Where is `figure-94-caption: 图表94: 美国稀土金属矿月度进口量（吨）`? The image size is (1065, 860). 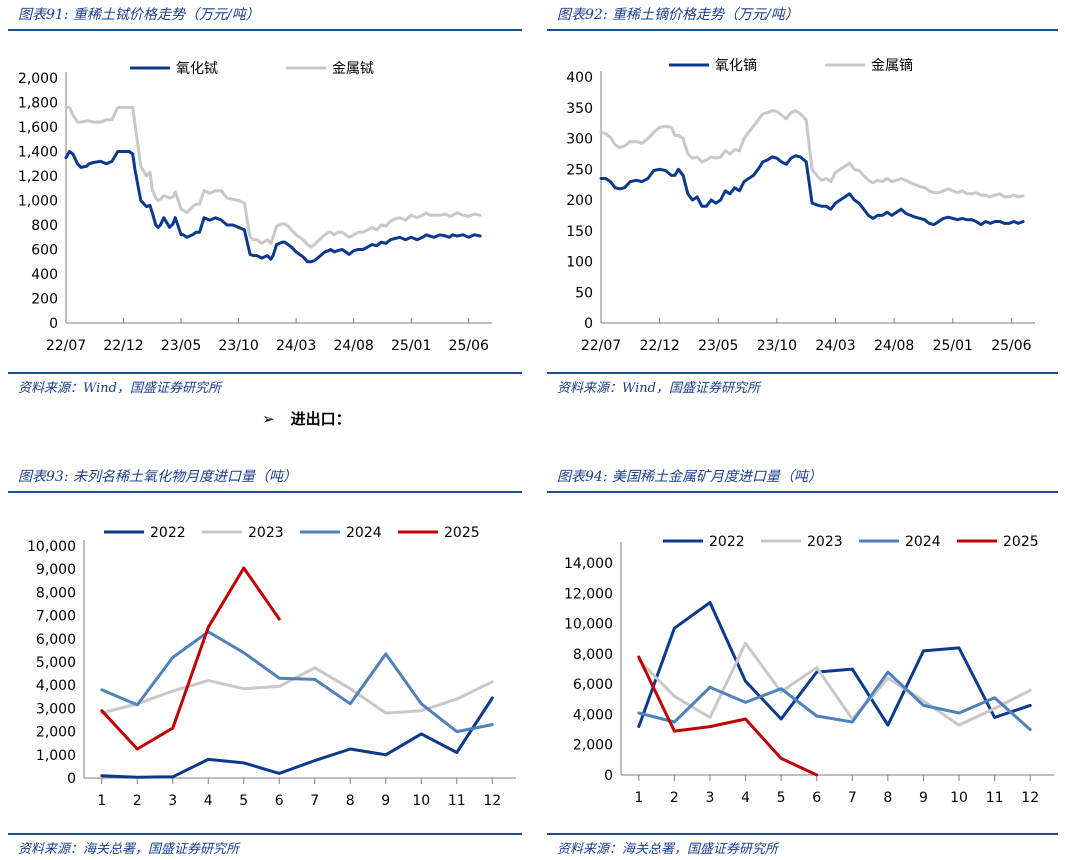
figure-94-caption: 图表94: 美国稀土金属矿月度进口量（吨） is located at coordinates (689, 477).